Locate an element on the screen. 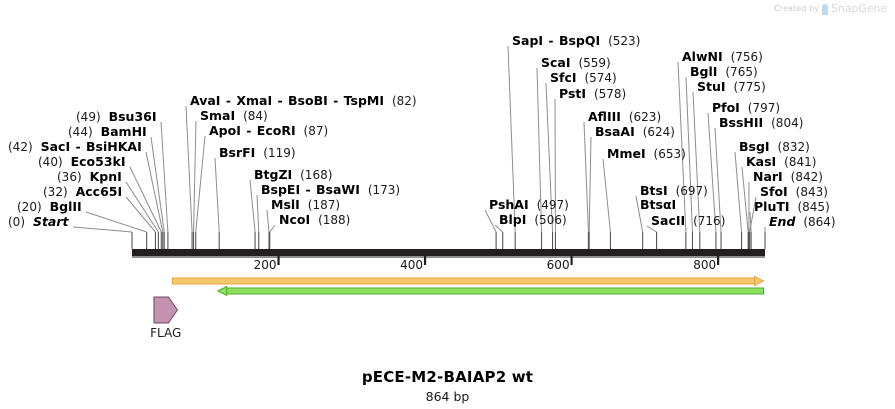 The height and width of the screenshot is (409, 895). enzyme-label-btsi: BtsI (697) is located at coordinates (674, 191).